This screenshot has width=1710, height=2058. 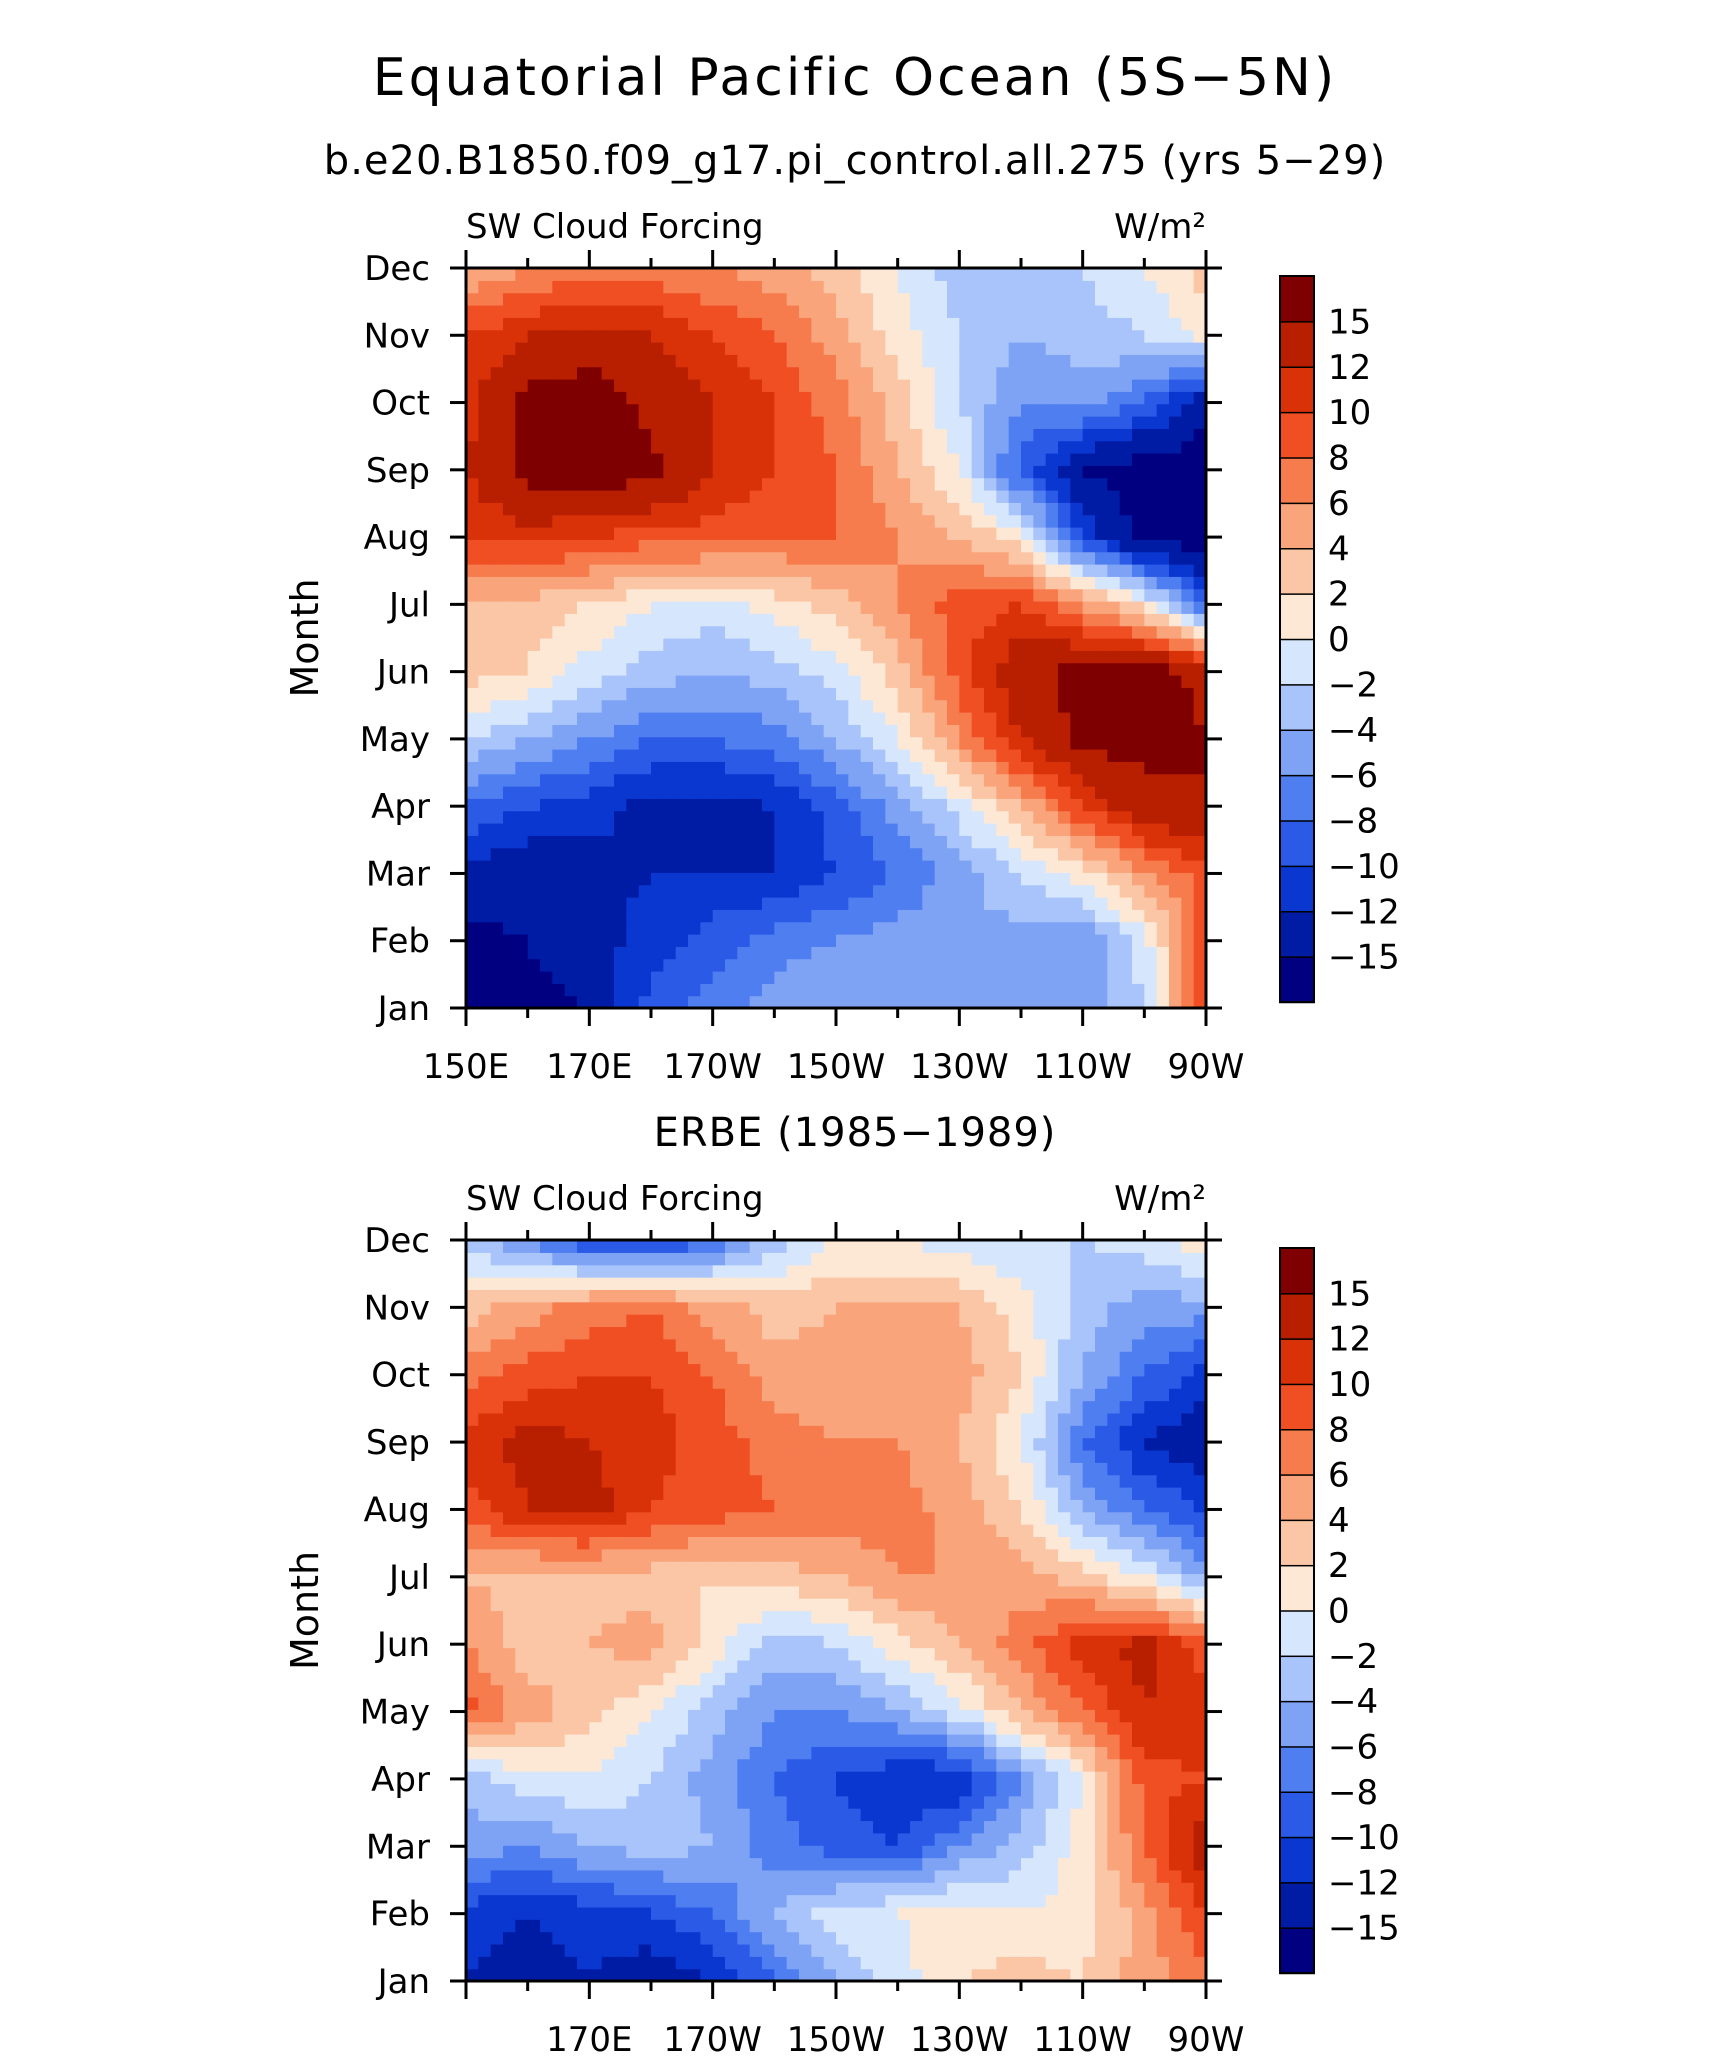 I want to click on colorbar-label: 2, so click(x=1339, y=595).